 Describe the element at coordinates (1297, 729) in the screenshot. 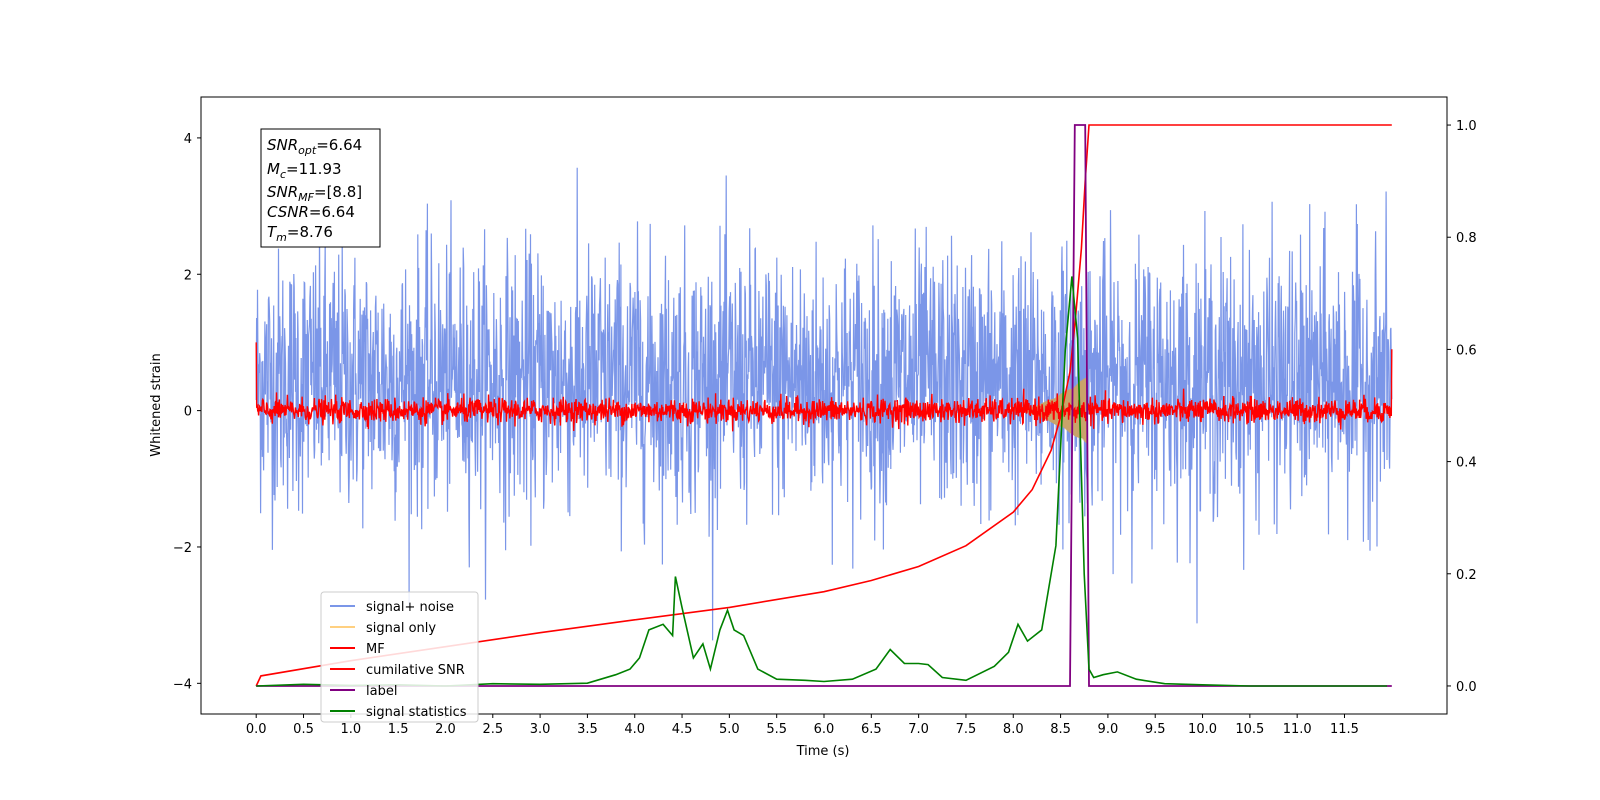

I see `x-tick-label: 11.0` at that location.